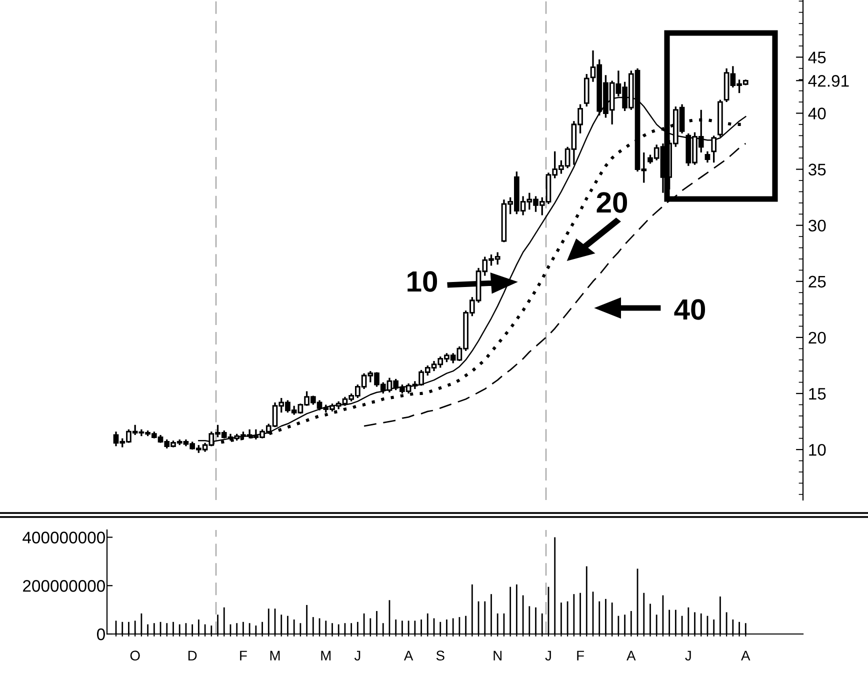 The image size is (868, 687). What do you see at coordinates (817, 226) in the screenshot?
I see `y-tick-label: 30` at bounding box center [817, 226].